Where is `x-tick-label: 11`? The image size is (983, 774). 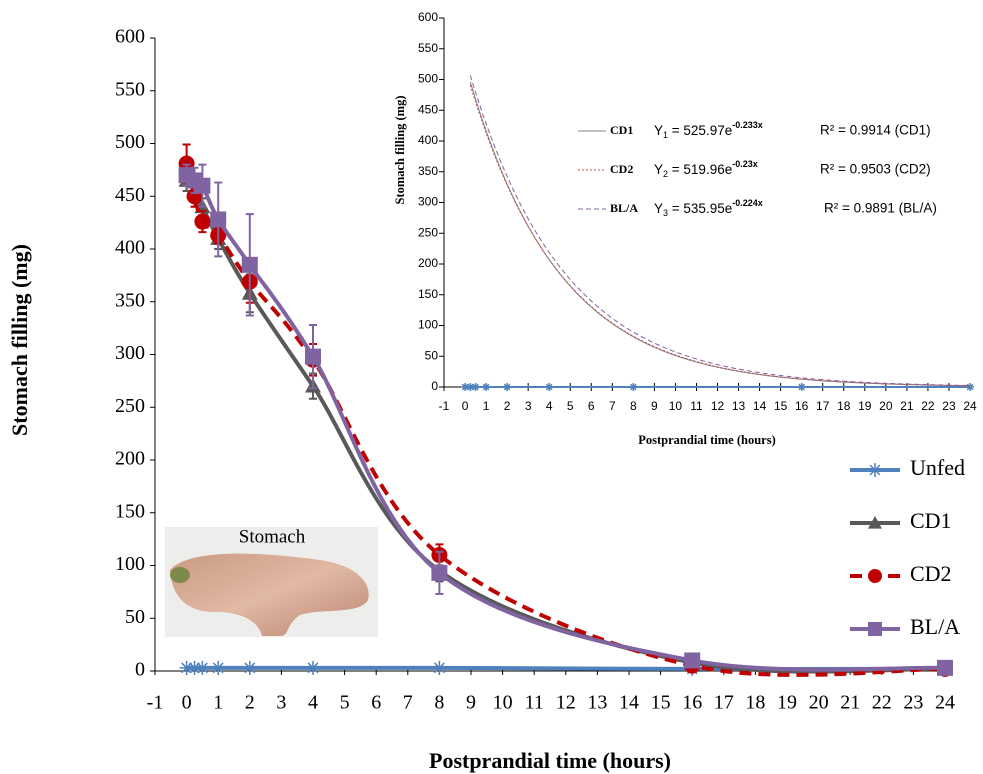
x-tick-label: 11 is located at coordinates (534, 703).